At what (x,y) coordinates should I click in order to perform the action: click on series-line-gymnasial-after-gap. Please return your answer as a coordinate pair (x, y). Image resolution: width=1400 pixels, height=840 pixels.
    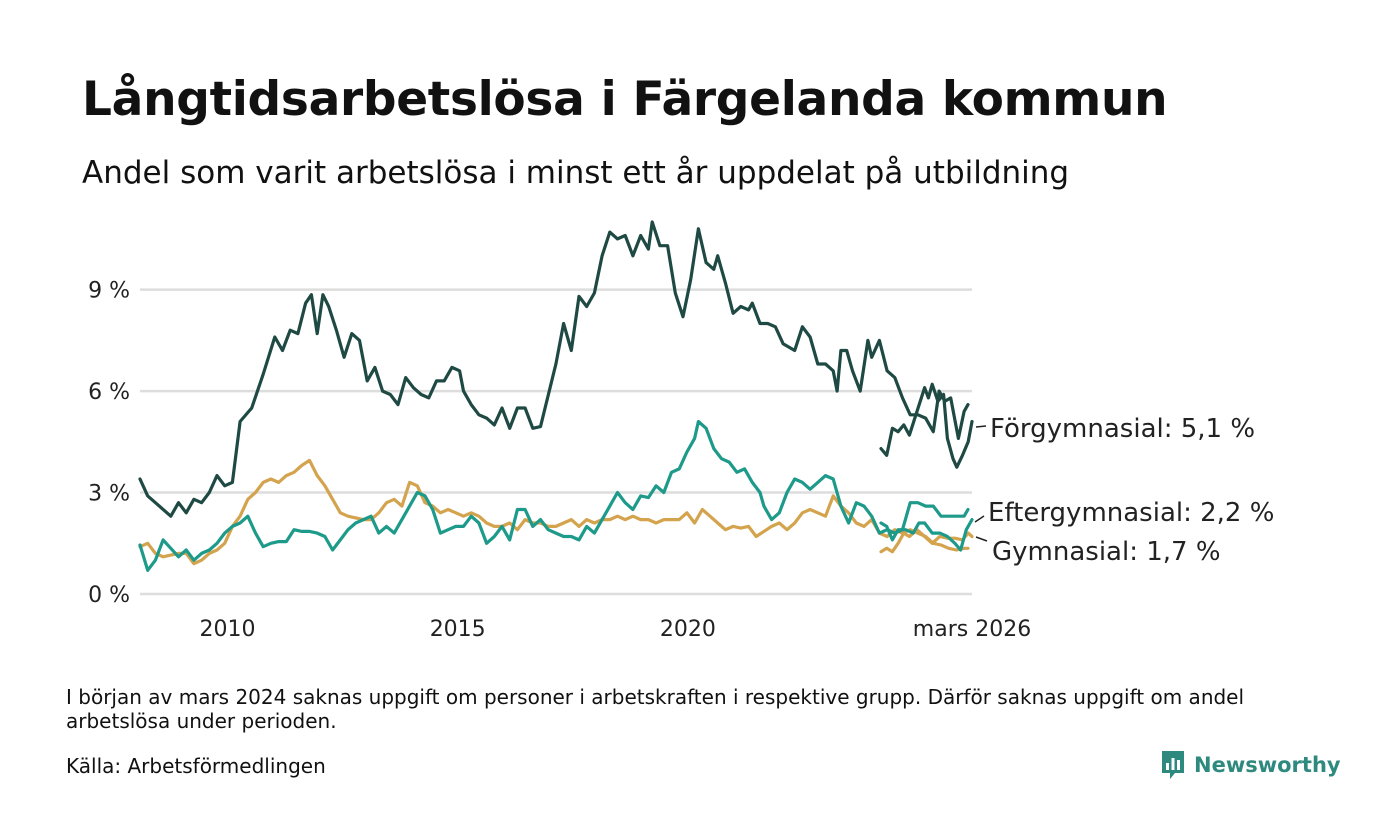
    Looking at the image, I should click on (926, 541).